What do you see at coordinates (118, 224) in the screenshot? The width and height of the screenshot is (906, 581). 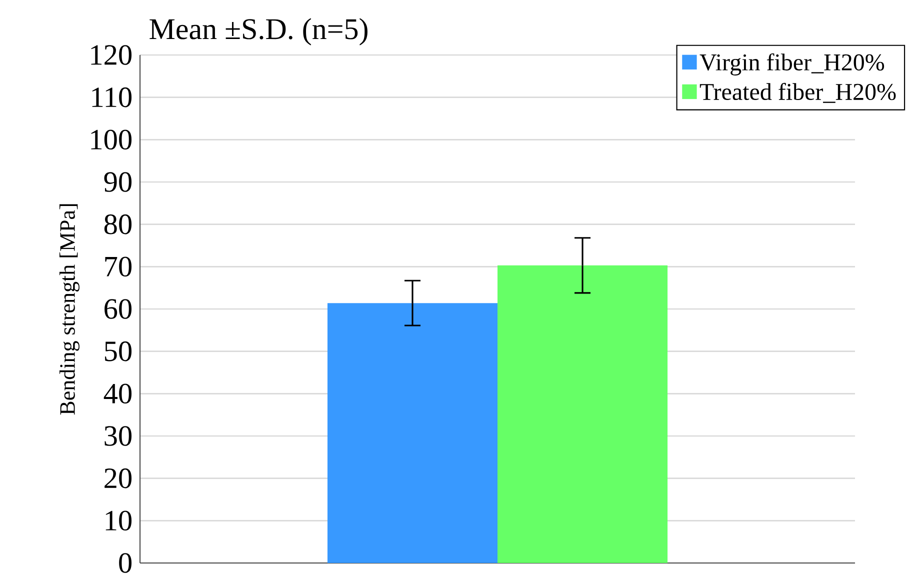 I see `y-tick-label: 80` at bounding box center [118, 224].